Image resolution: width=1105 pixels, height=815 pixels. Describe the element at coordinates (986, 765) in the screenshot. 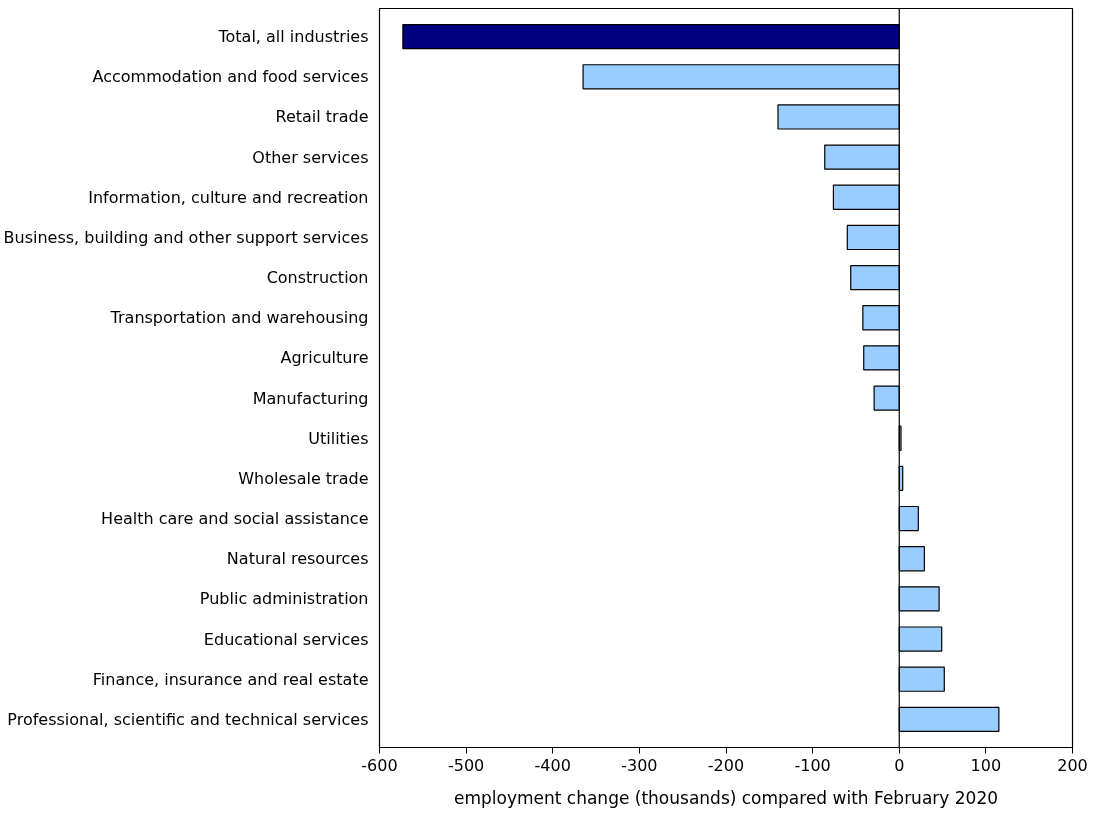

I see `x-tick-label: 100` at that location.